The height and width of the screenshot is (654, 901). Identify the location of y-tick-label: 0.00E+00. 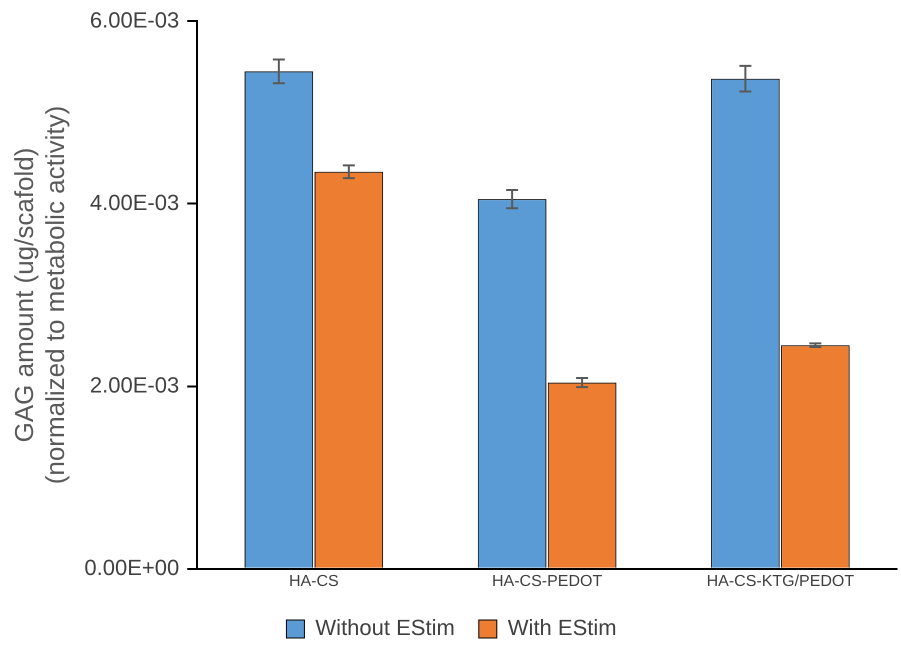
(132, 567).